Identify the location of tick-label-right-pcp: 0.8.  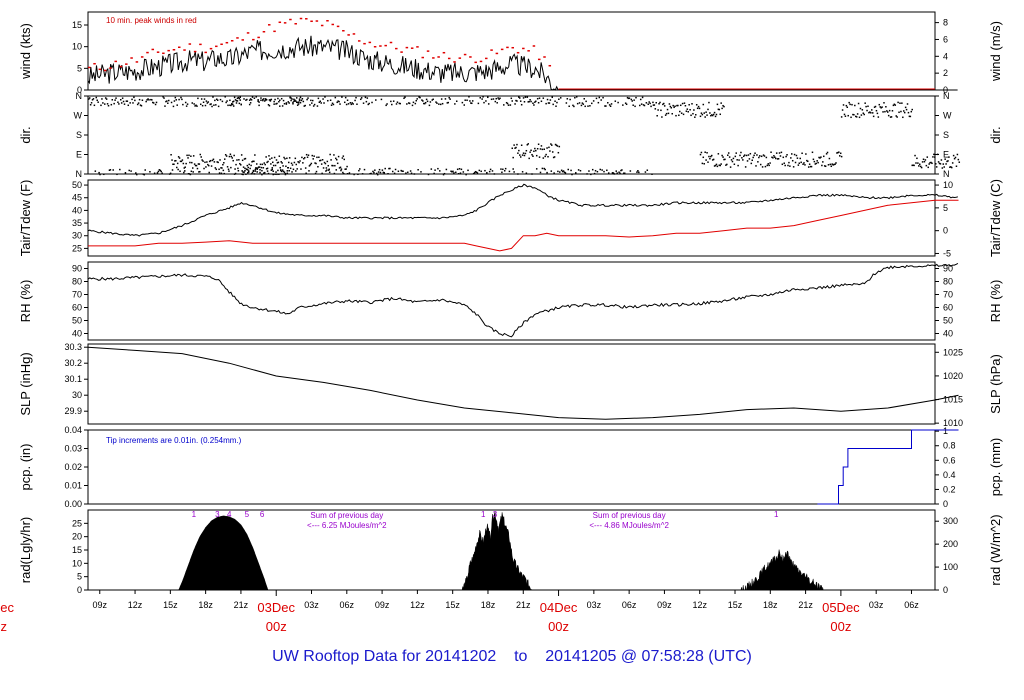
(949, 446).